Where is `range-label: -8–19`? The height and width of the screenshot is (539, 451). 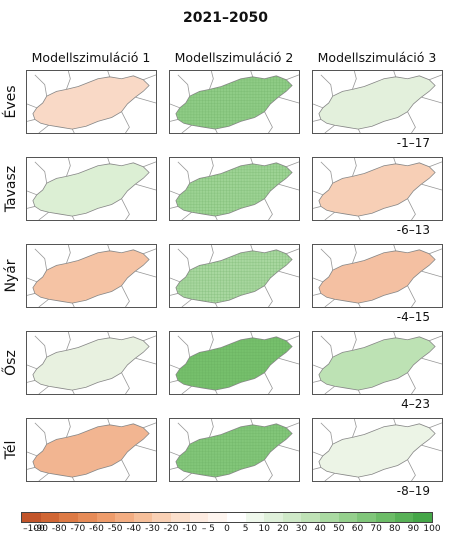 range-label: -8–19 is located at coordinates (413, 491).